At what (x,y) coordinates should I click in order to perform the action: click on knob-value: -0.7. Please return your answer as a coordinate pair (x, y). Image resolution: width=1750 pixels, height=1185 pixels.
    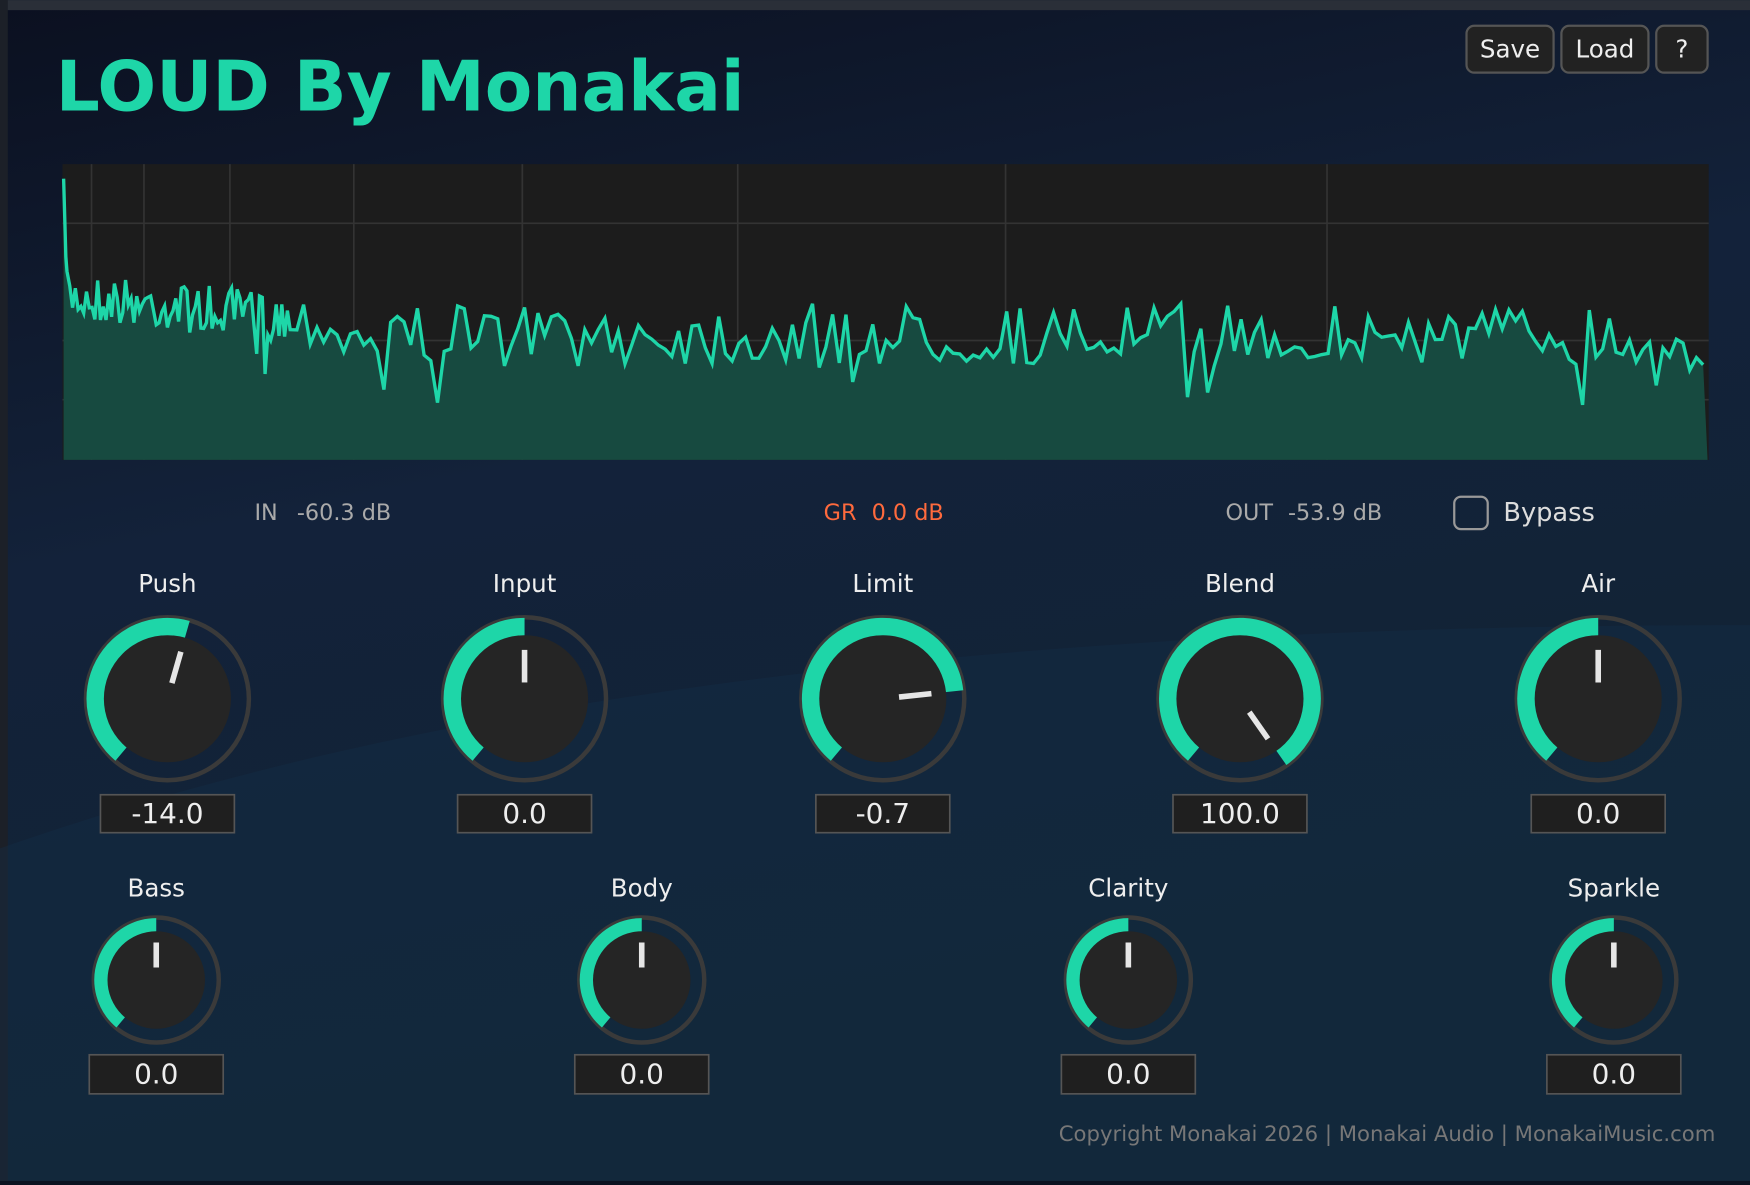
    Looking at the image, I should click on (883, 813).